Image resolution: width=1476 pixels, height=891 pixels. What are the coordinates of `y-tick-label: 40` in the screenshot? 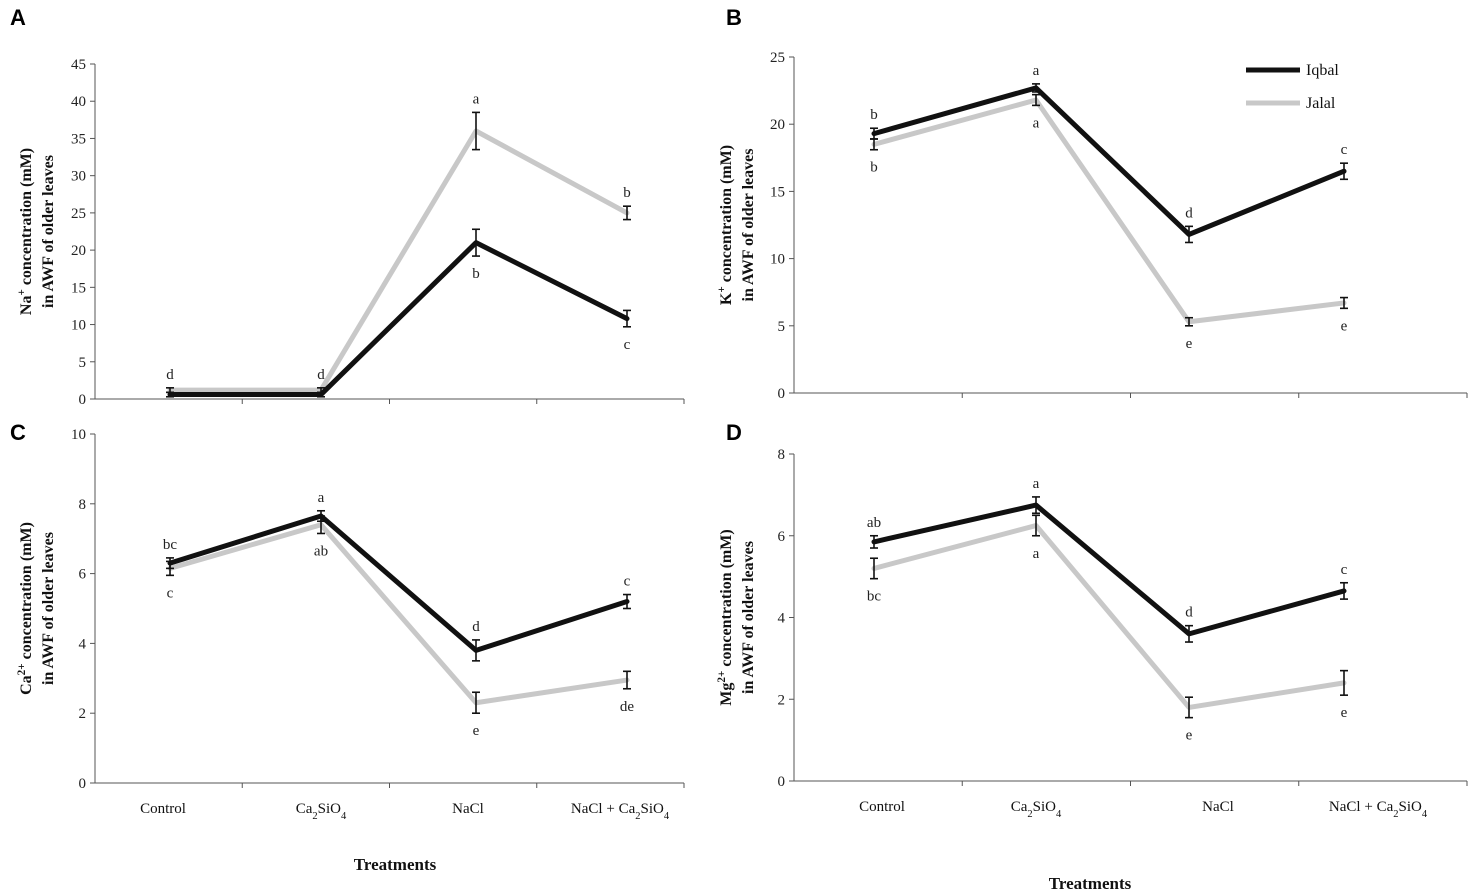 It's located at (78, 102).